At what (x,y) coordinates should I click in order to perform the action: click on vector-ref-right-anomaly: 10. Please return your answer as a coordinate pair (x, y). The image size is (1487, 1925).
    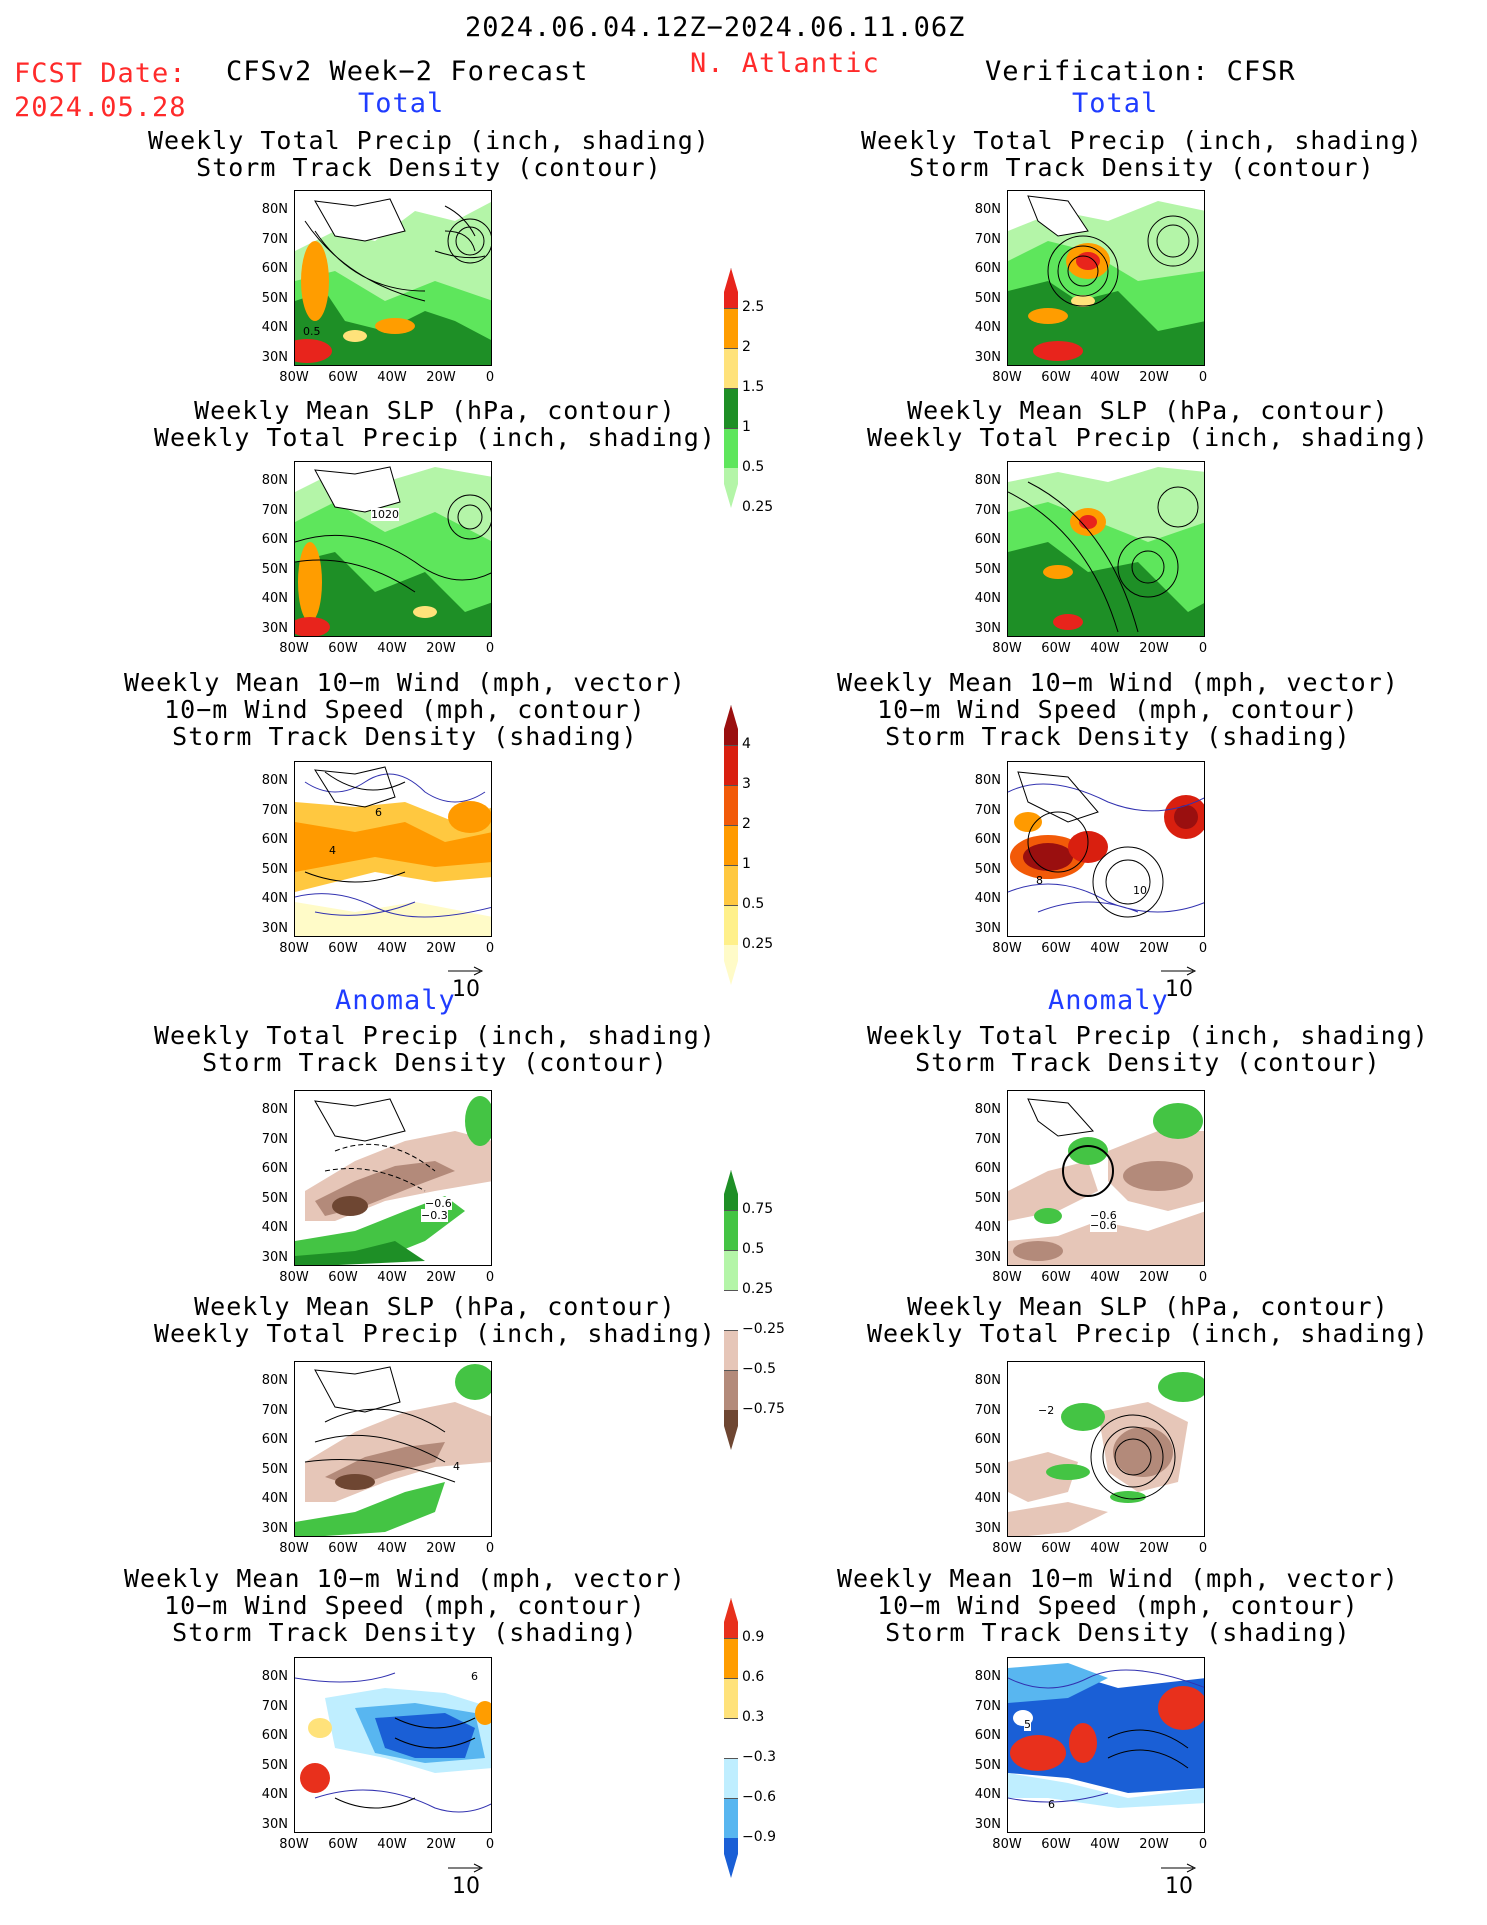
    Looking at the image, I should click on (1179, 1877).